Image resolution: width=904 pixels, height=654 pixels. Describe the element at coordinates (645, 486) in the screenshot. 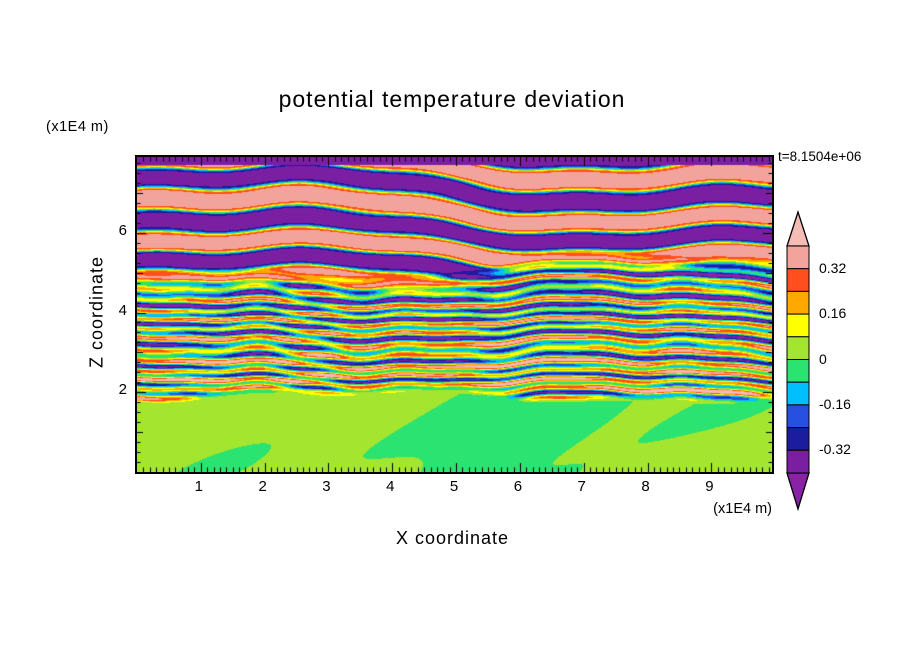

I see `x-tick-label: 8` at that location.